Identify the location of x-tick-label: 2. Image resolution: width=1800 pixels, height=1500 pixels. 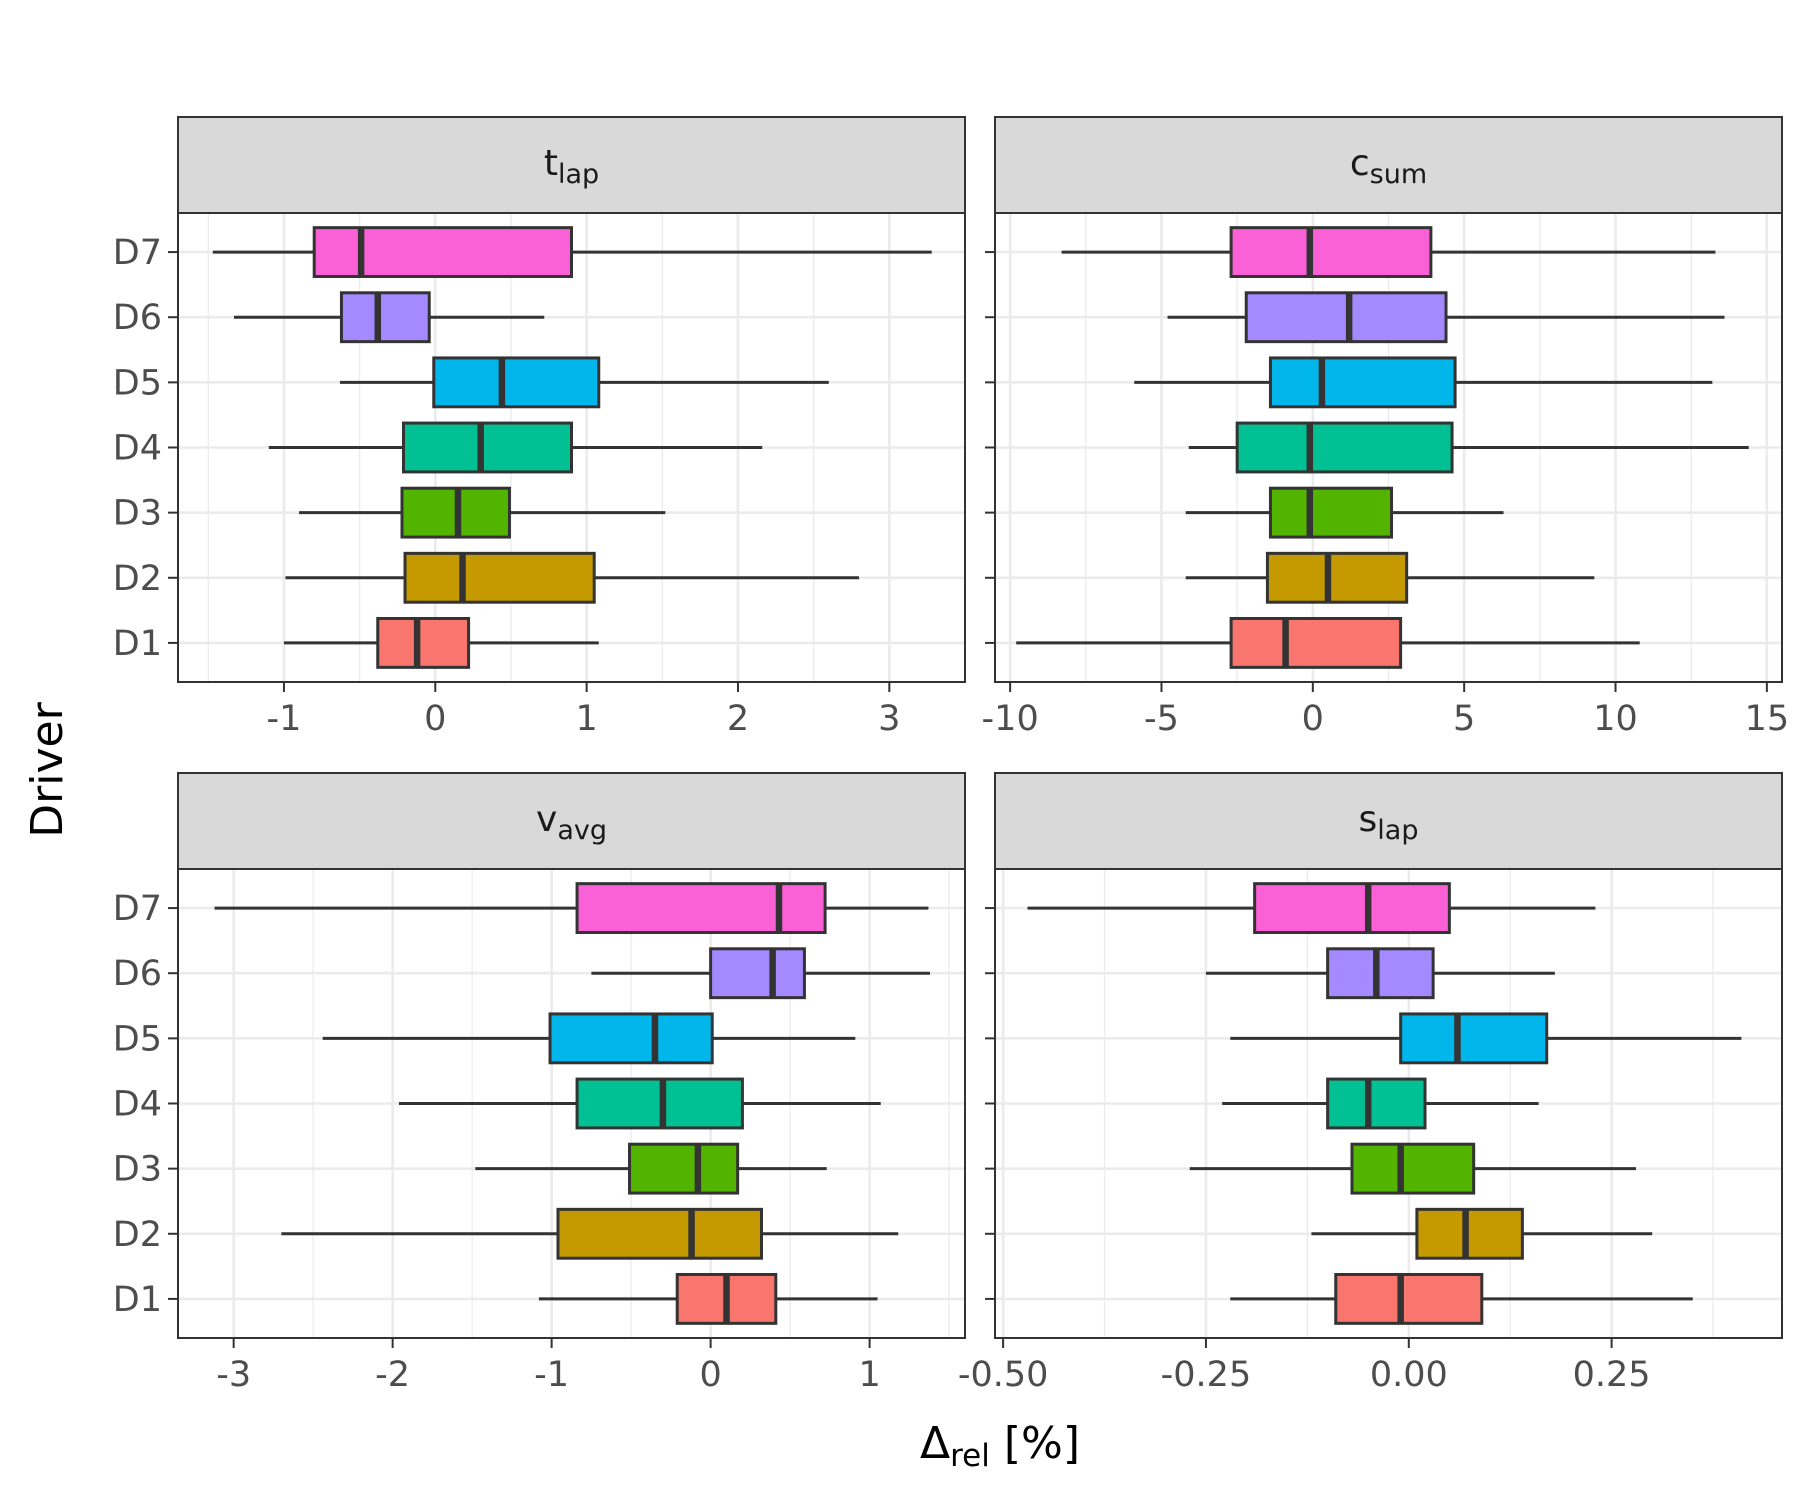
(738, 719).